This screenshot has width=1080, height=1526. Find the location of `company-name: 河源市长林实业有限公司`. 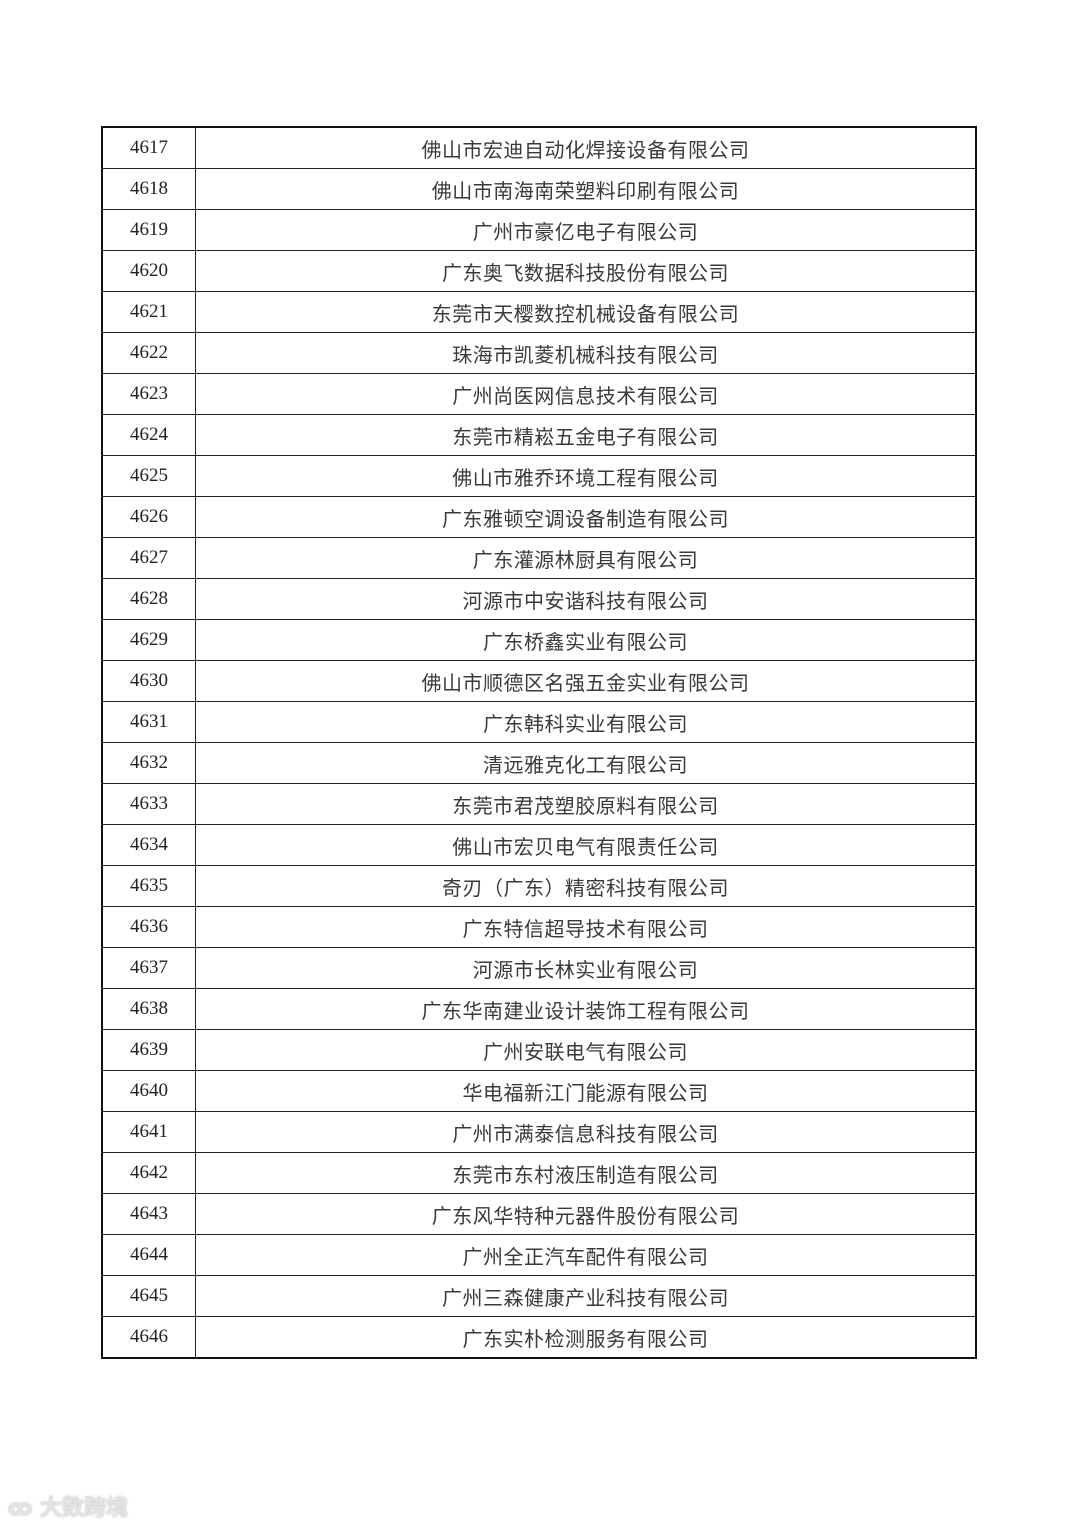

company-name: 河源市长林实业有限公司 is located at coordinates (586, 968).